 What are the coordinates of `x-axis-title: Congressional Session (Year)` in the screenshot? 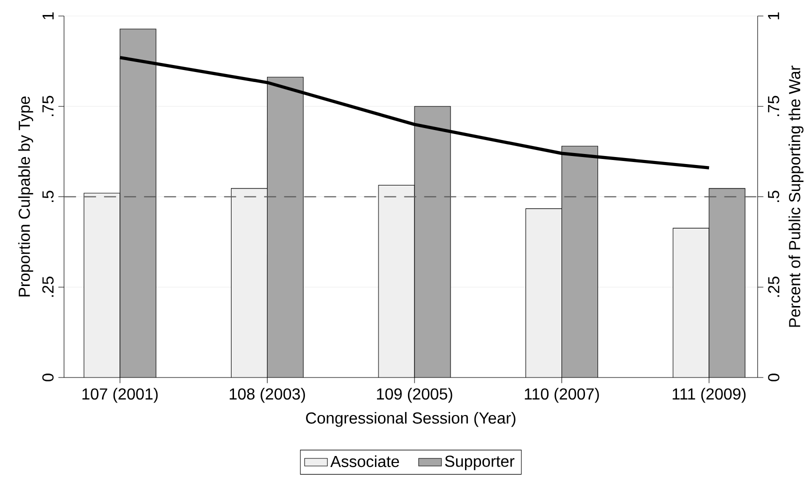 It's located at (411, 419).